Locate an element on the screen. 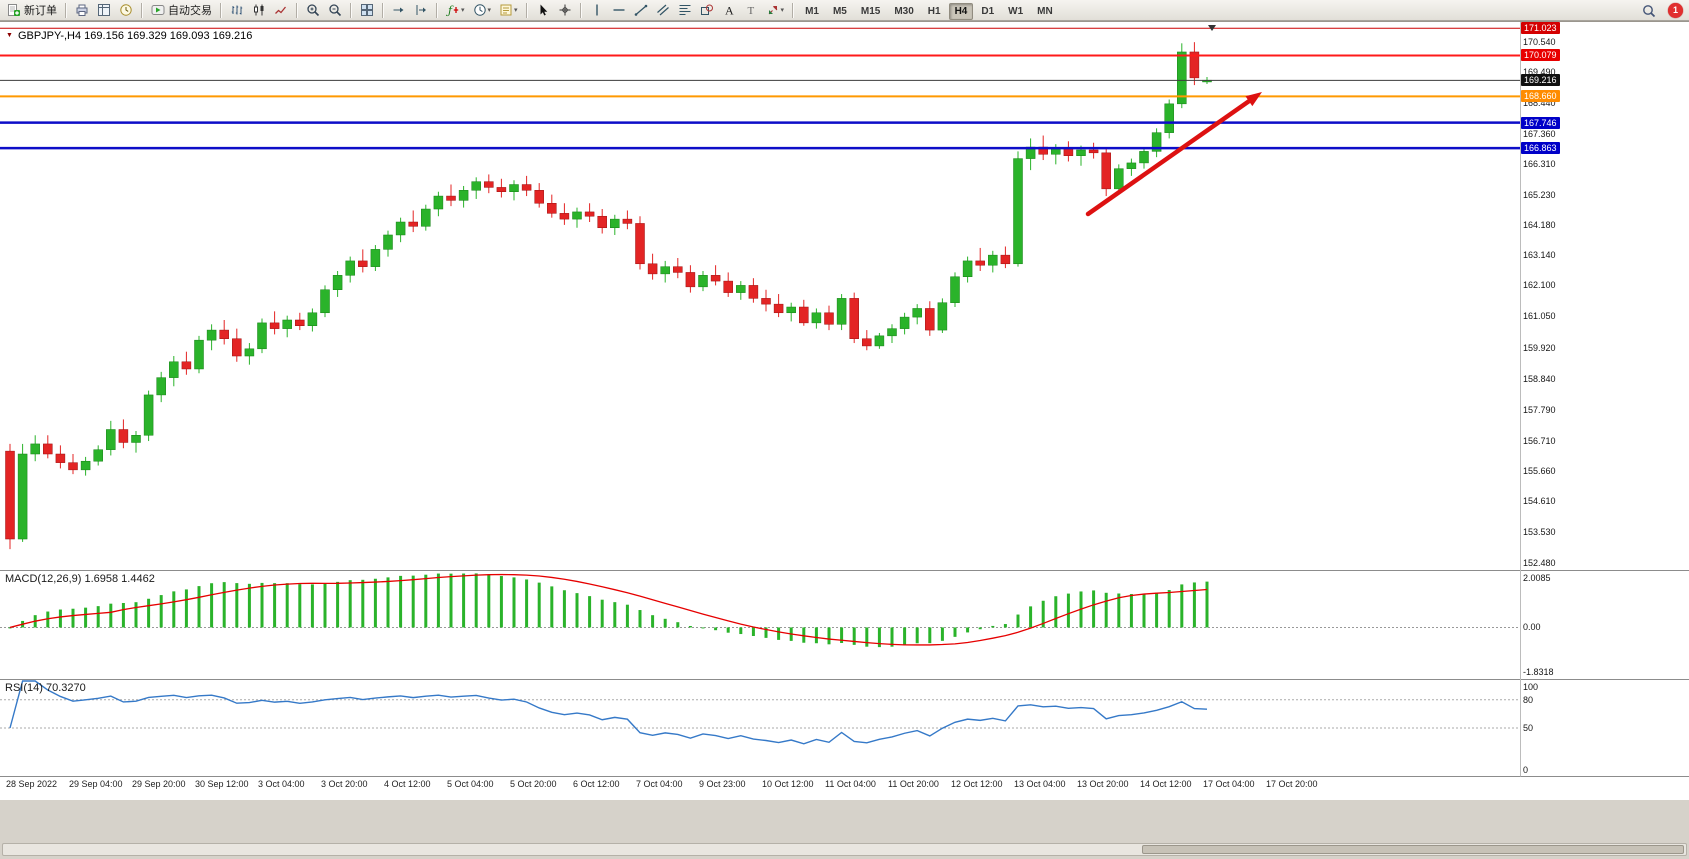  trend-arrow-object is located at coordinates (1173, 154).